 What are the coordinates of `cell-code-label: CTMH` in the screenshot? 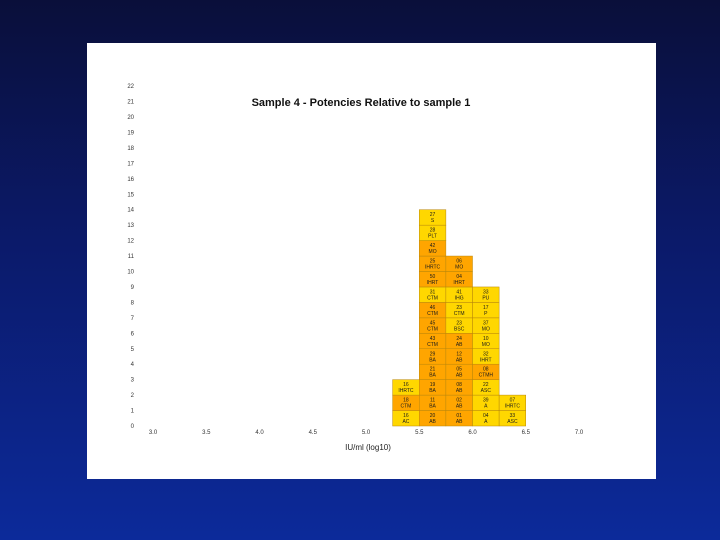 It's located at (486, 376).